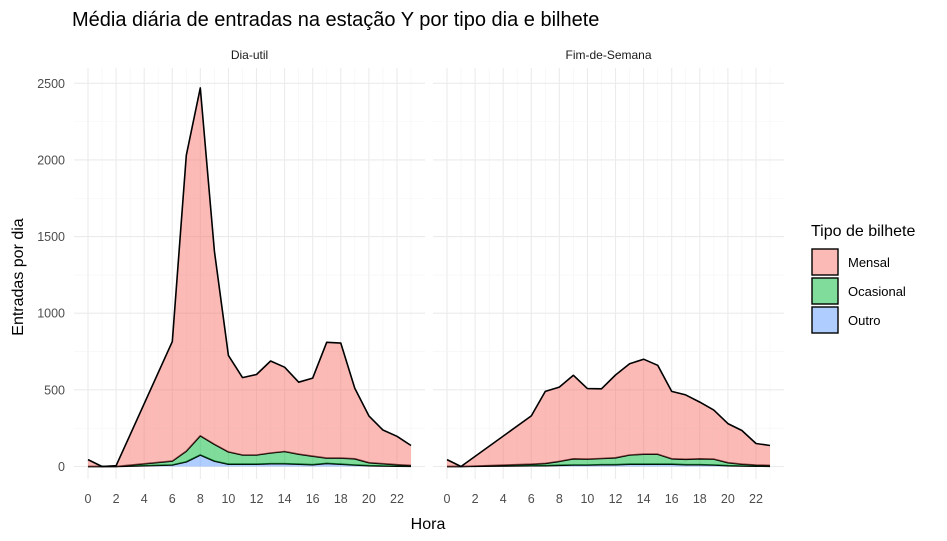  Describe the element at coordinates (825, 262) in the screenshot. I see `legend-key-mensal` at that location.